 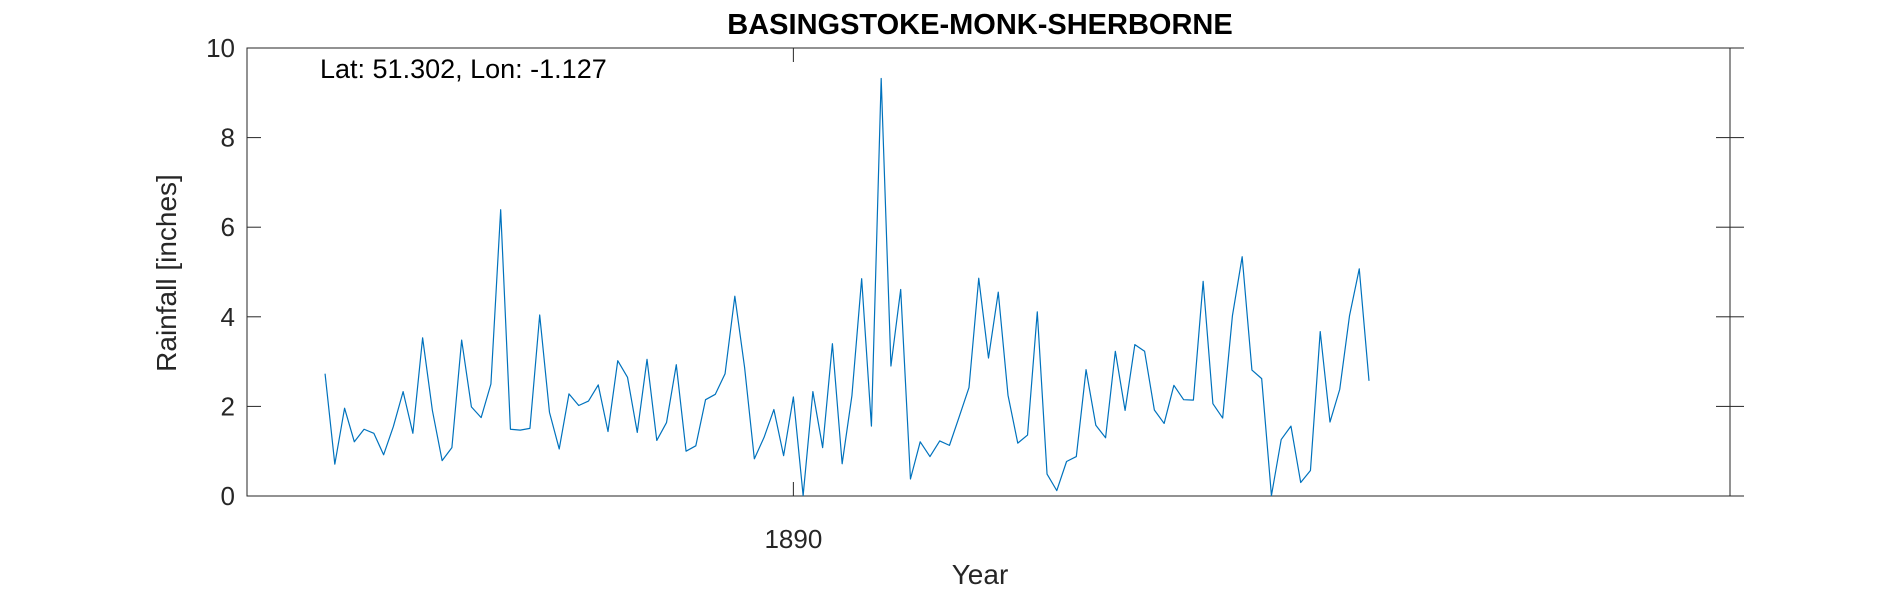 I want to click on y-tick-label: 4, so click(x=228, y=317).